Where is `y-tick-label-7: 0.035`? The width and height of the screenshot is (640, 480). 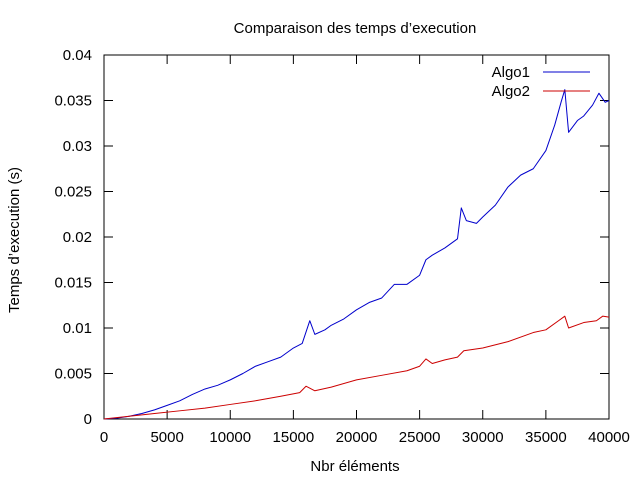 y-tick-label-7: 0.035 is located at coordinates (73, 101).